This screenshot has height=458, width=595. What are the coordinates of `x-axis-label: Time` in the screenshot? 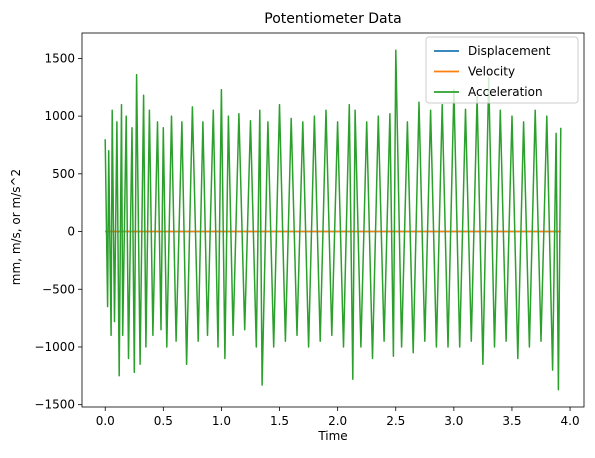 It's located at (332, 436).